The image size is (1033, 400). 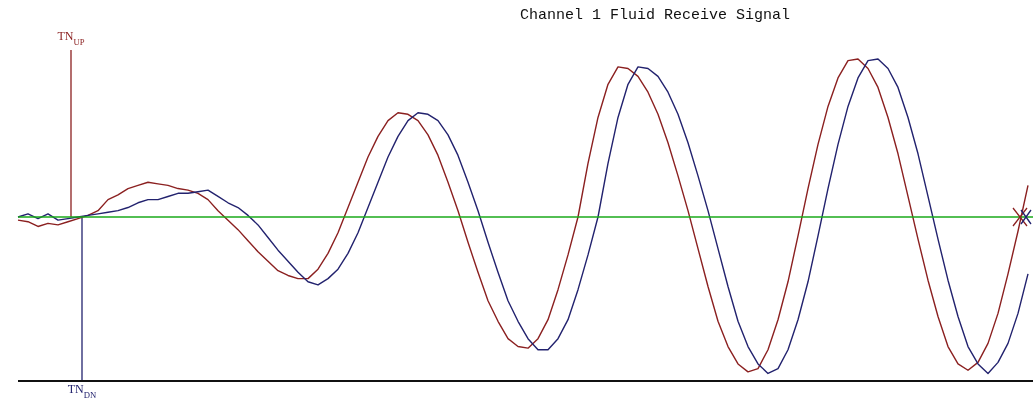 What do you see at coordinates (71, 38) in the screenshot?
I see `text: TN$_{UP}$` at bounding box center [71, 38].